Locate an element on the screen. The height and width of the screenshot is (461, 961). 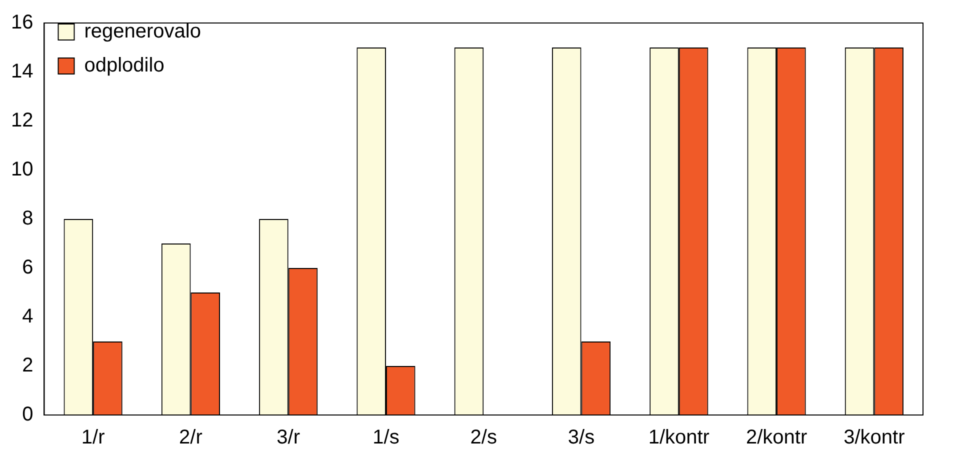
x-tick-label: 3/s is located at coordinates (581, 437).